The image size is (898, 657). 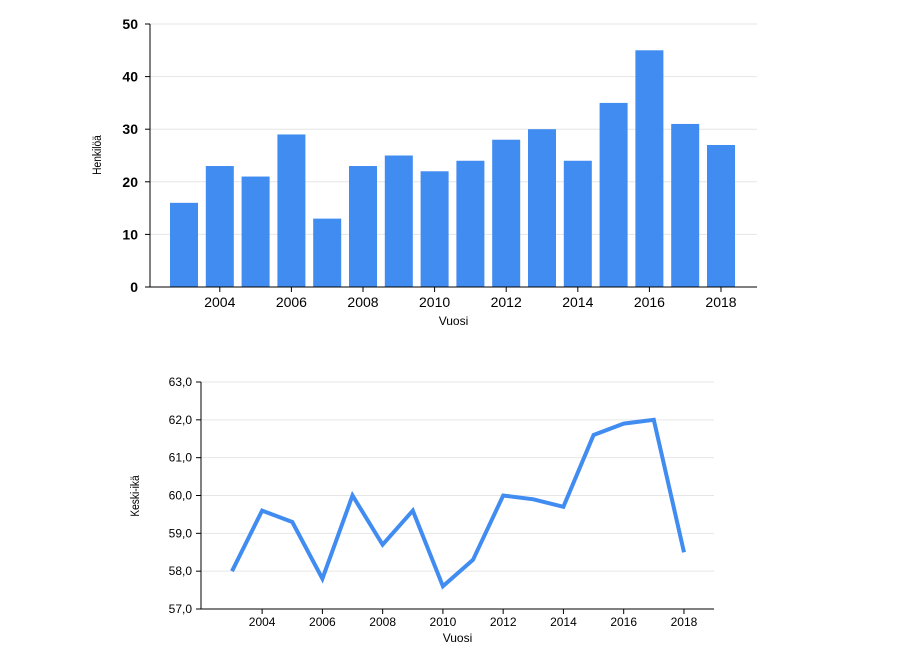 I want to click on line-x-tick-label: 2012, so click(x=503, y=622).